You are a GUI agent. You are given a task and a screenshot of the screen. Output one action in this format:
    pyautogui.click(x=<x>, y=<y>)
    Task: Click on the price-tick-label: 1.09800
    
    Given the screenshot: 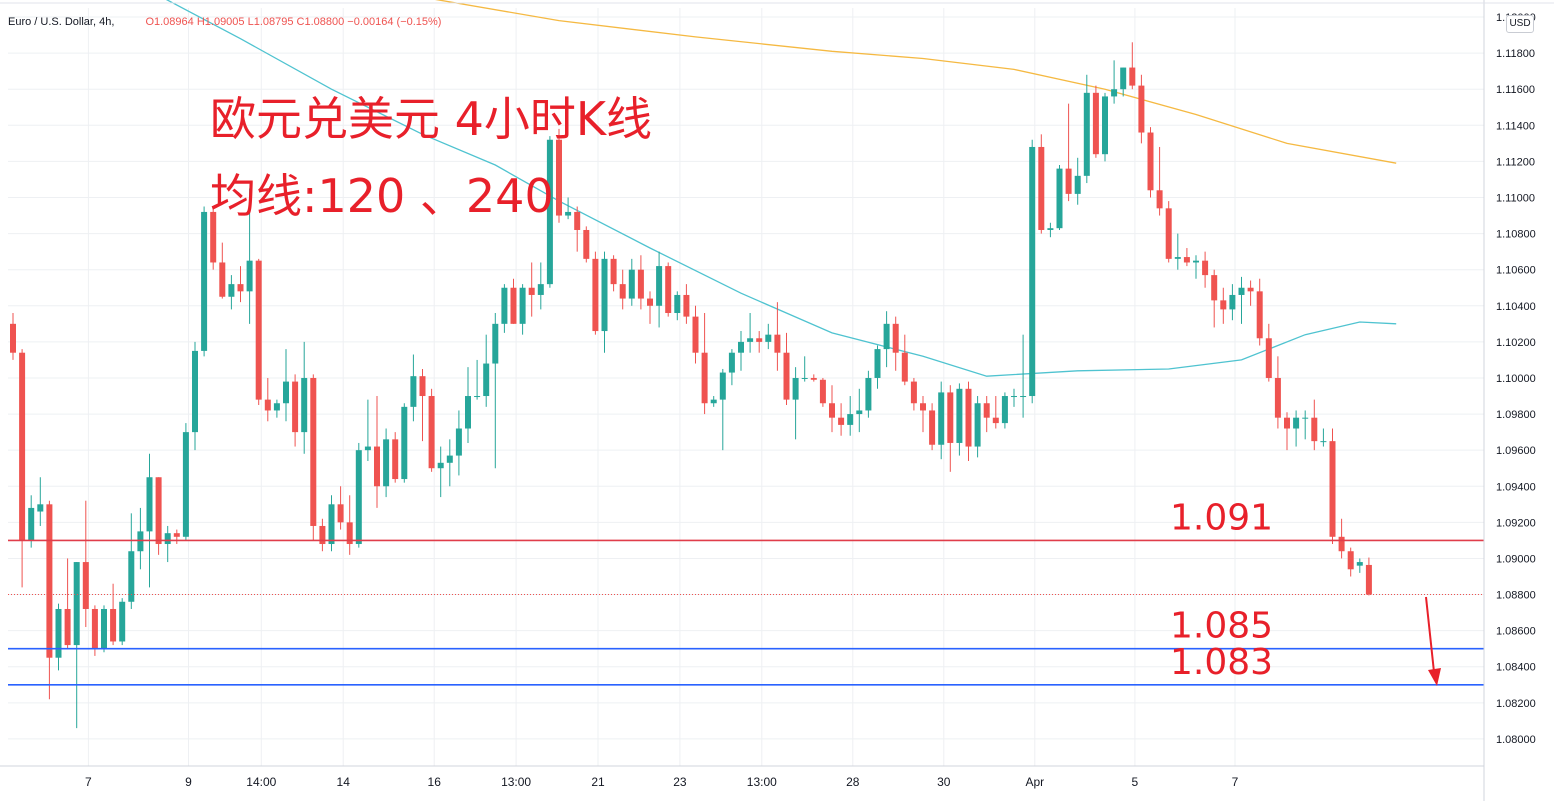 What is the action you would take?
    pyautogui.click(x=1516, y=415)
    